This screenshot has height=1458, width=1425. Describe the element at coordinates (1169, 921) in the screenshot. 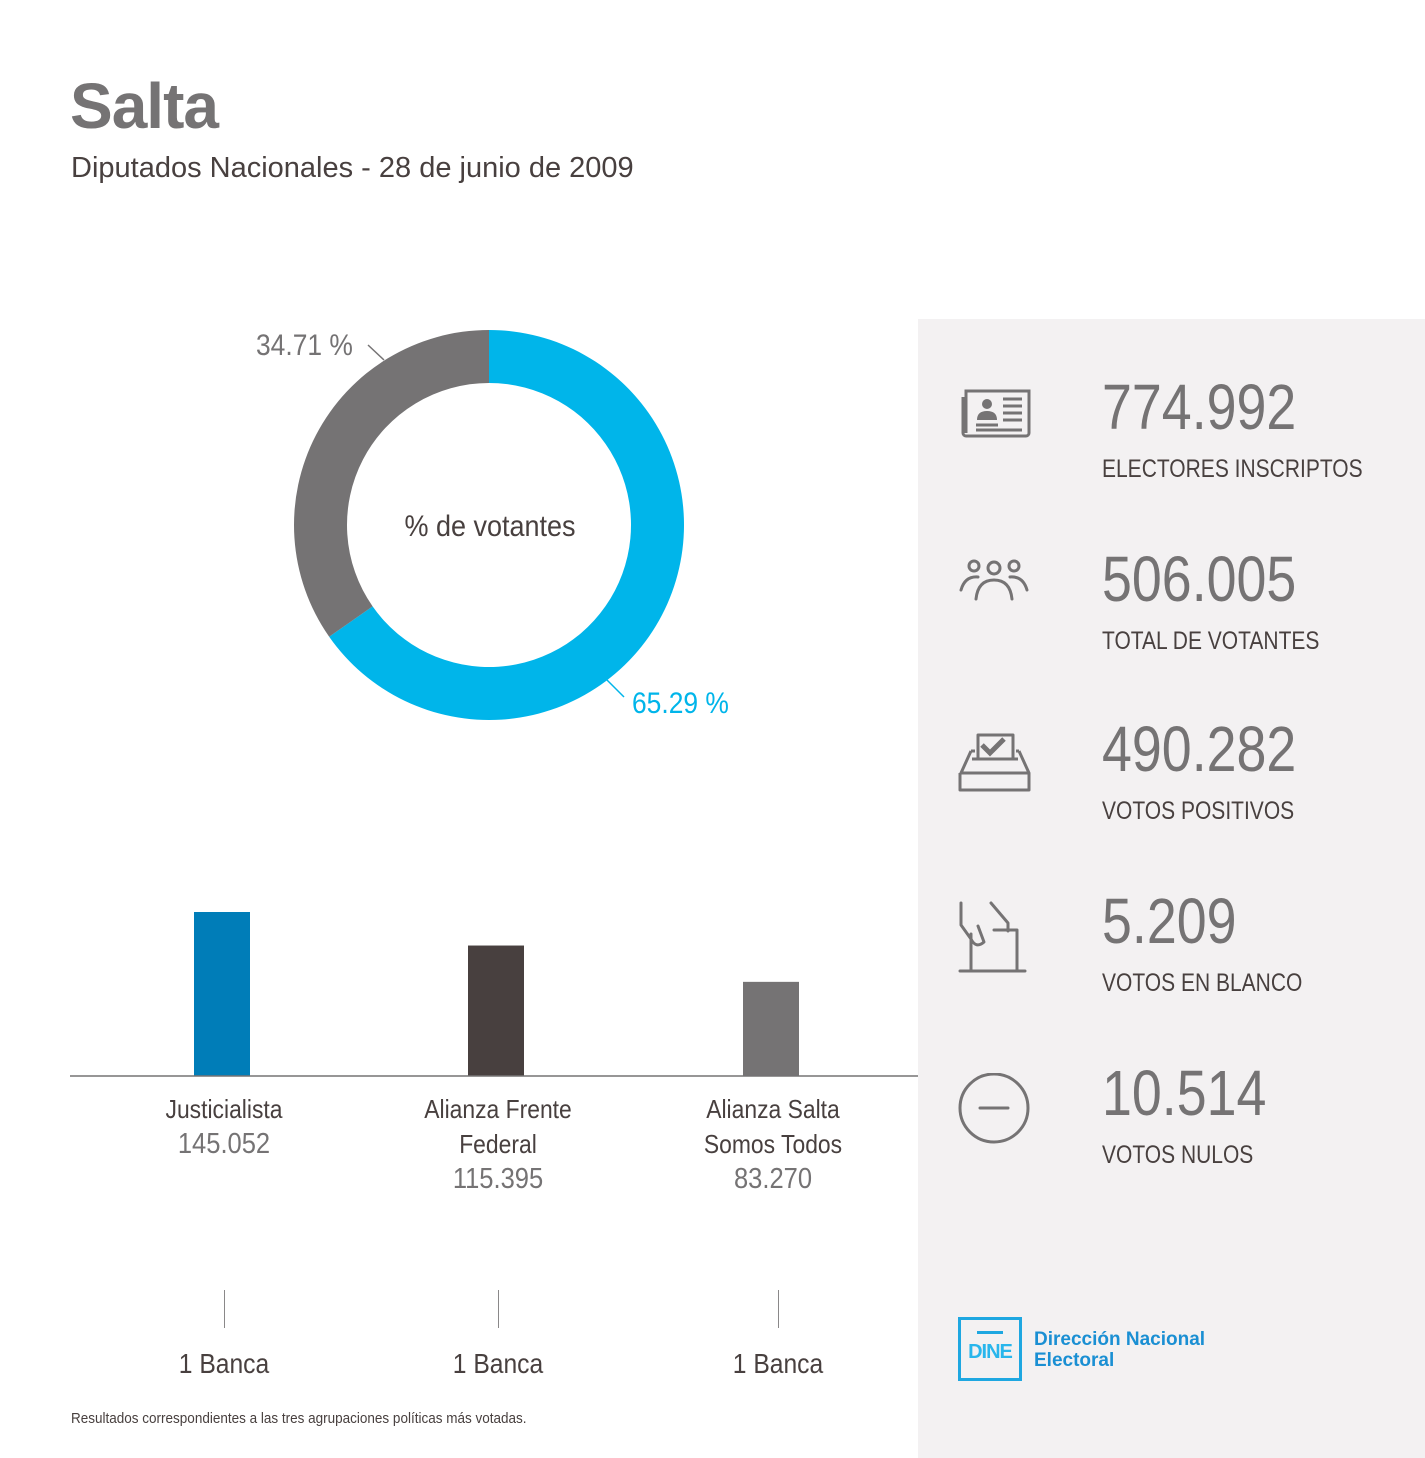

I see `stat-value: 5.209` at that location.